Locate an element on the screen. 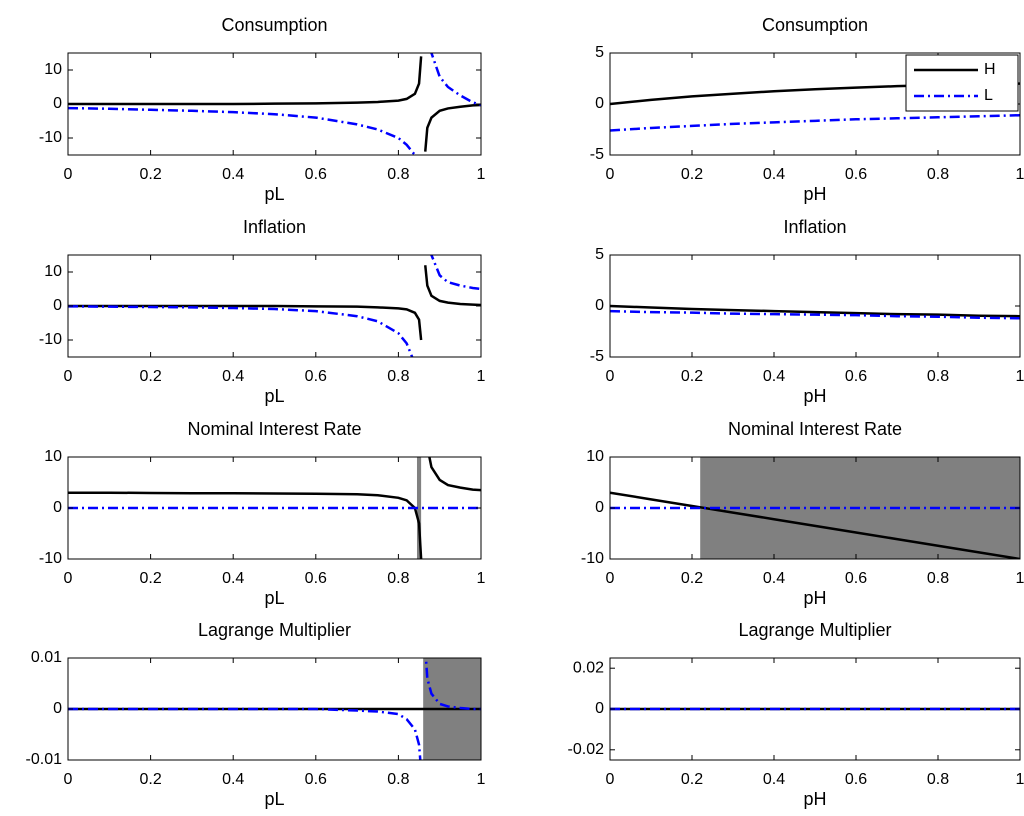 Image resolution: width=1024 pixels, height=816 pixels. legend: HL is located at coordinates (962, 83).